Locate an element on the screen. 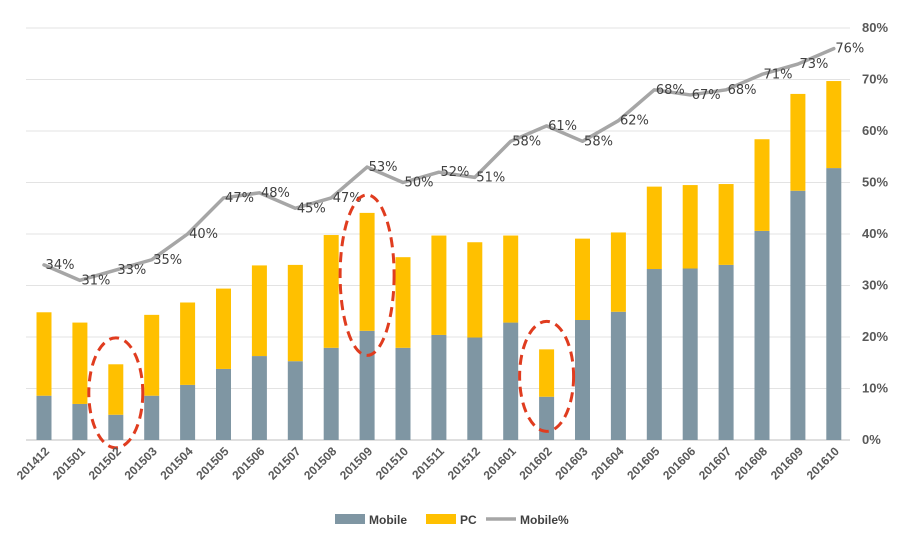 The height and width of the screenshot is (546, 921). legend-swatch-mobile is located at coordinates (350, 519).